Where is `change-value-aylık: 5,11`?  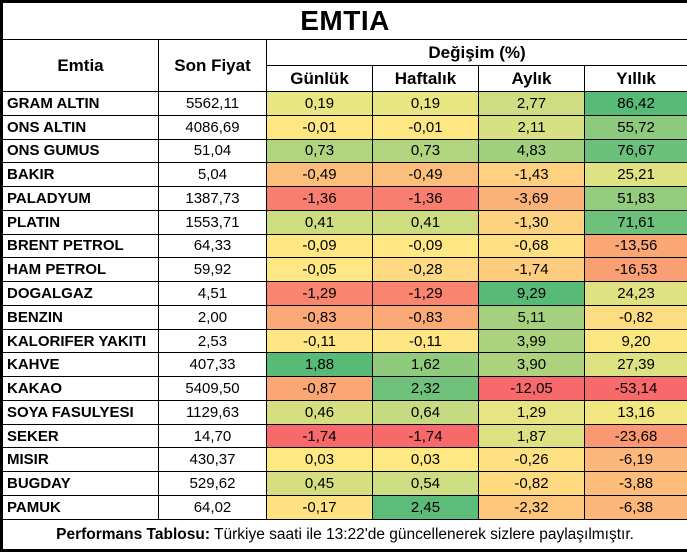
change-value-aylık: 5,11 is located at coordinates (531, 317).